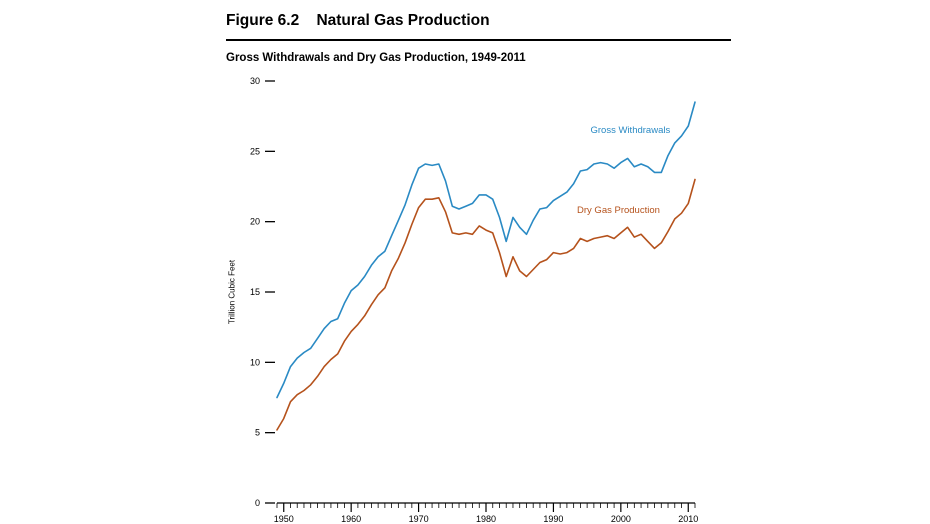 Image resolution: width=930 pixels, height=524 pixels. What do you see at coordinates (255, 151) in the screenshot?
I see `y-tick-label: 25` at bounding box center [255, 151].